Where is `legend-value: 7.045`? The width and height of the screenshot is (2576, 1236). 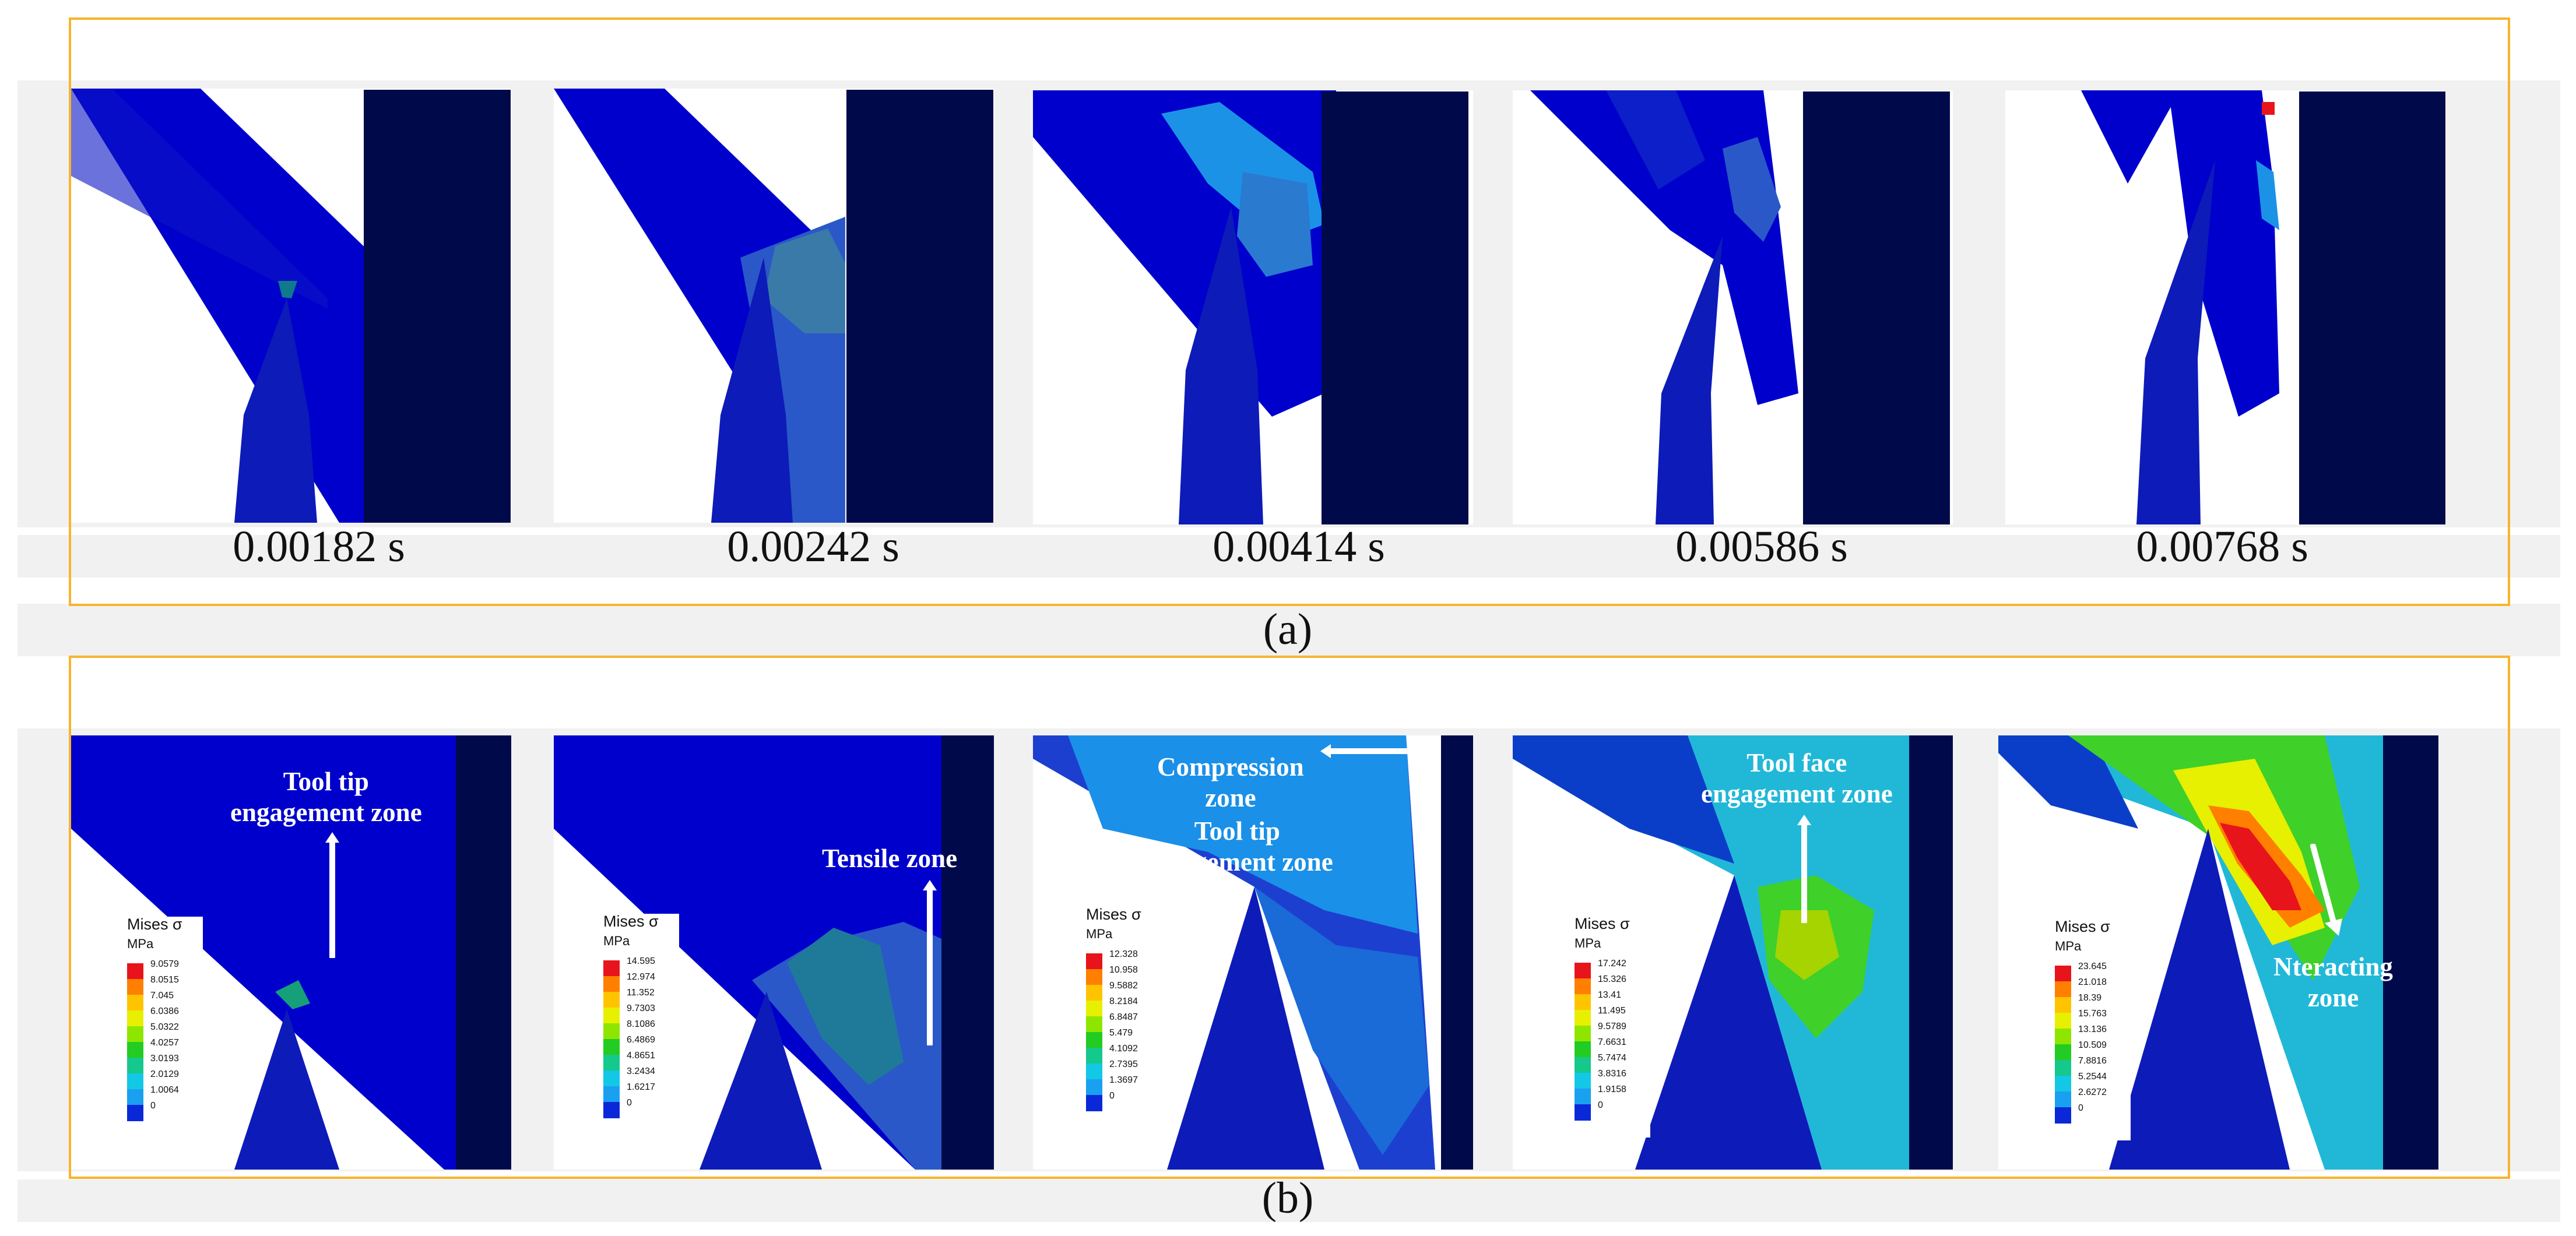
legend-value: 7.045 is located at coordinates (162, 996).